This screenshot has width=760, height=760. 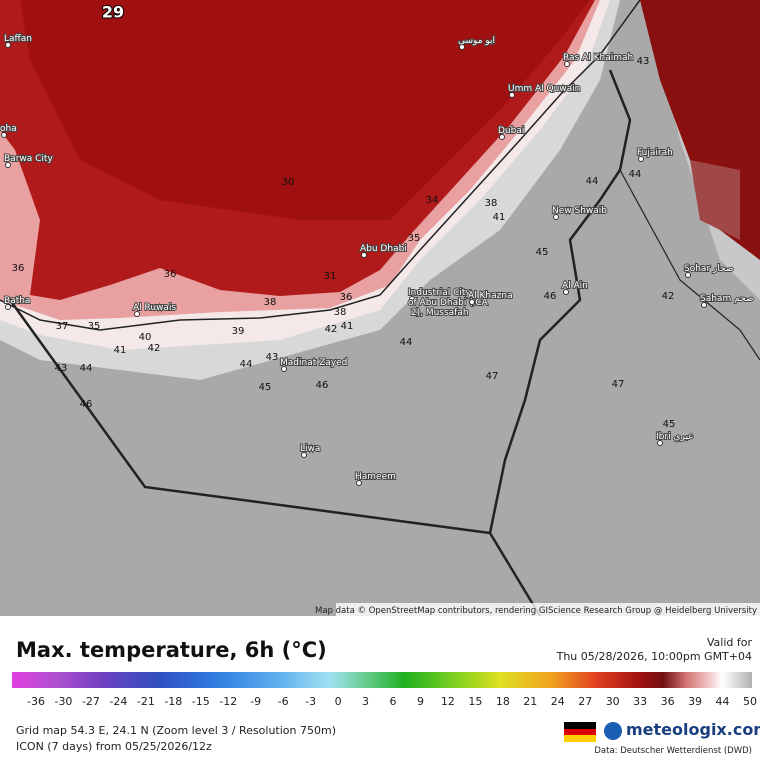 I want to click on scale-label: 36, so click(x=668, y=701).